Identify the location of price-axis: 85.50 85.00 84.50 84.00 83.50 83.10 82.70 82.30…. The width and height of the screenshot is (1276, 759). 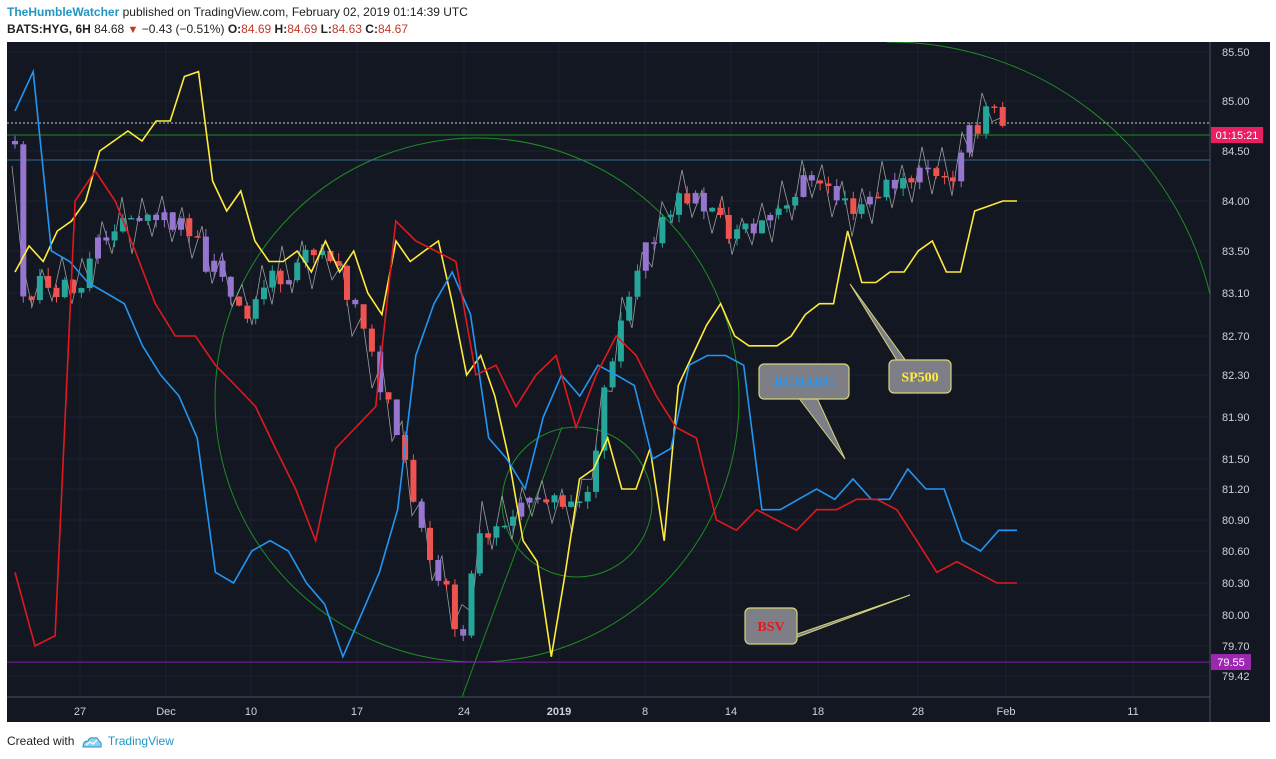
(1236, 365).